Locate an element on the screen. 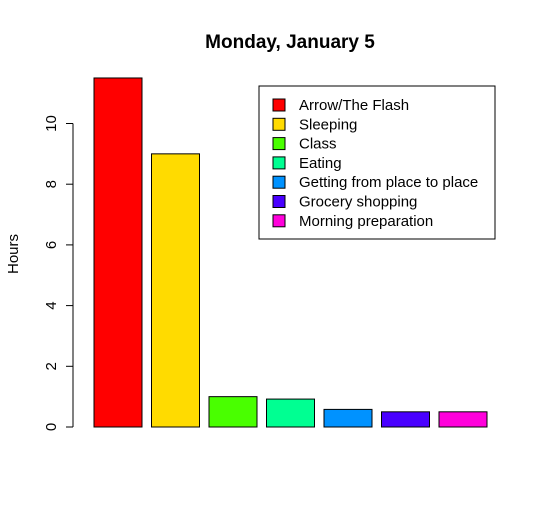 This screenshot has height=529, width=543. y-axis: 0 2 4 6 8 10 is located at coordinates (58, 273).